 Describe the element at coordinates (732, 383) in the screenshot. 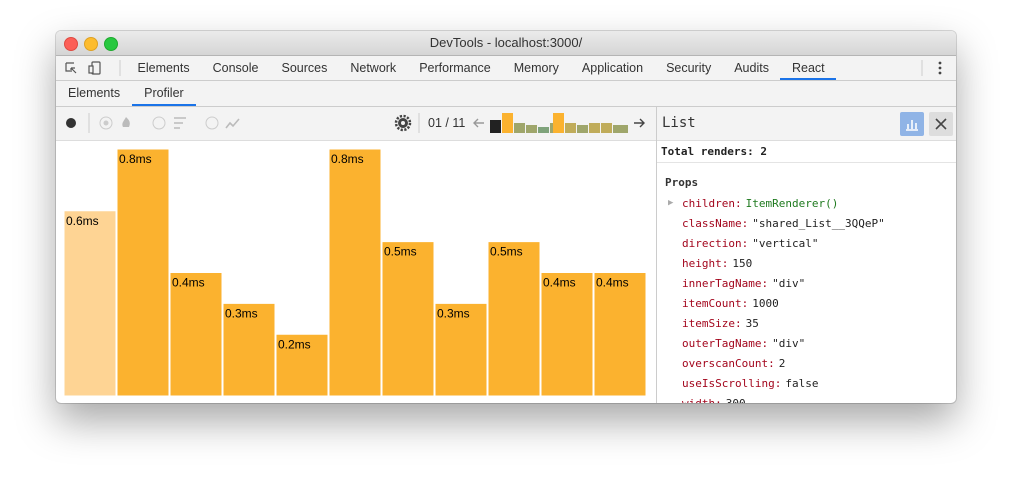

I see `prop-name: useIsScrolling:` at that location.